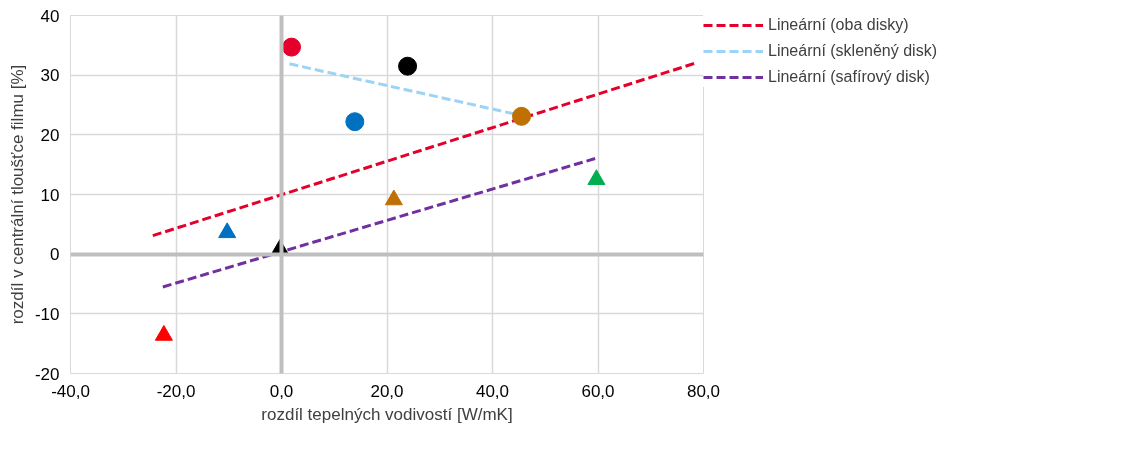  What do you see at coordinates (838, 25) in the screenshot?
I see `legend-label: Lineární (oba disky)` at bounding box center [838, 25].